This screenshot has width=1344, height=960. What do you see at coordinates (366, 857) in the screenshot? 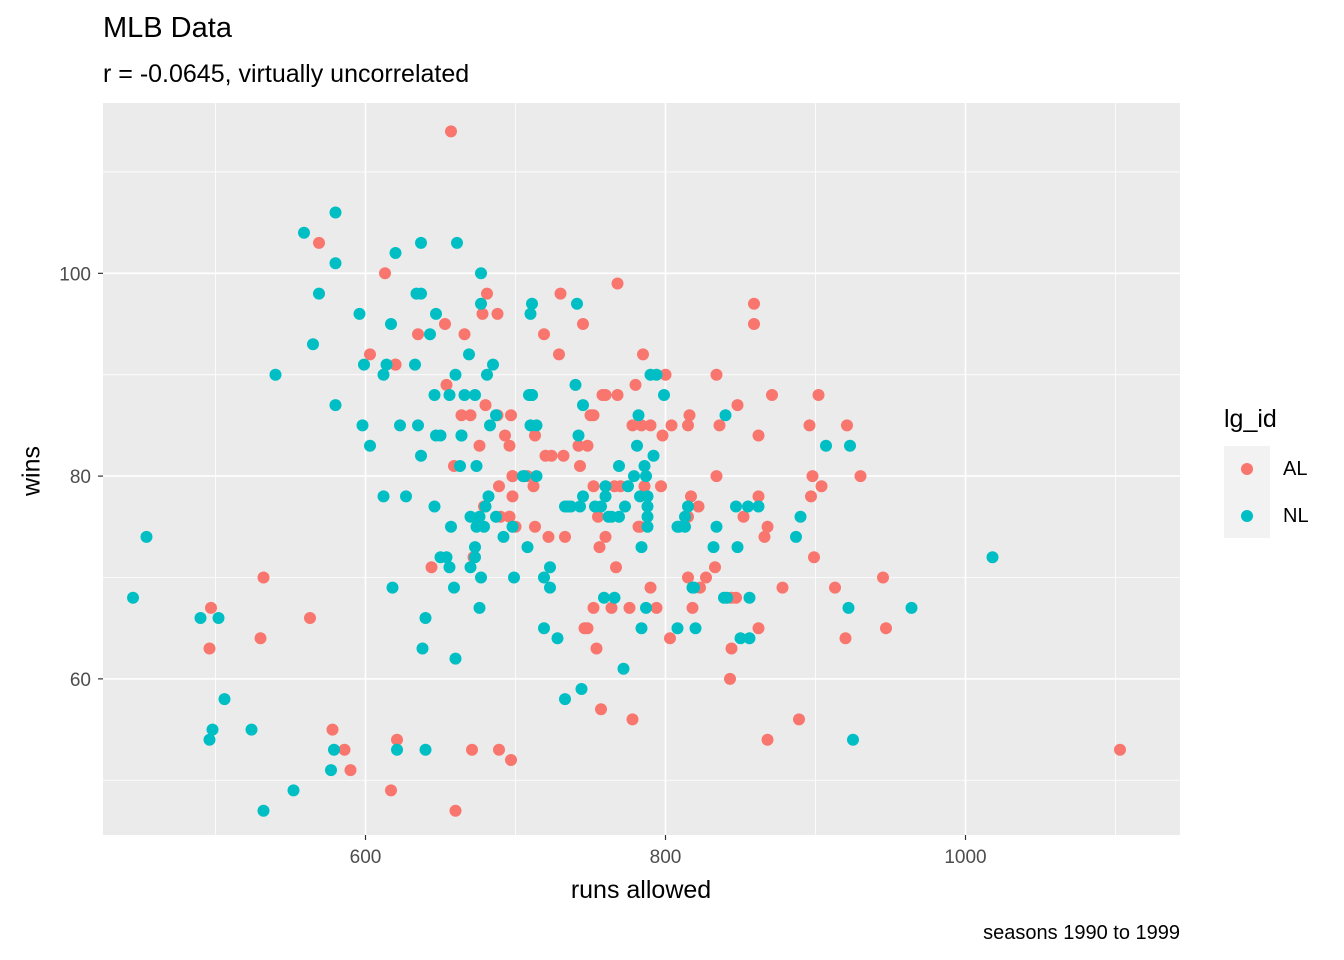
I see `x-tick-label: 600` at bounding box center [366, 857].